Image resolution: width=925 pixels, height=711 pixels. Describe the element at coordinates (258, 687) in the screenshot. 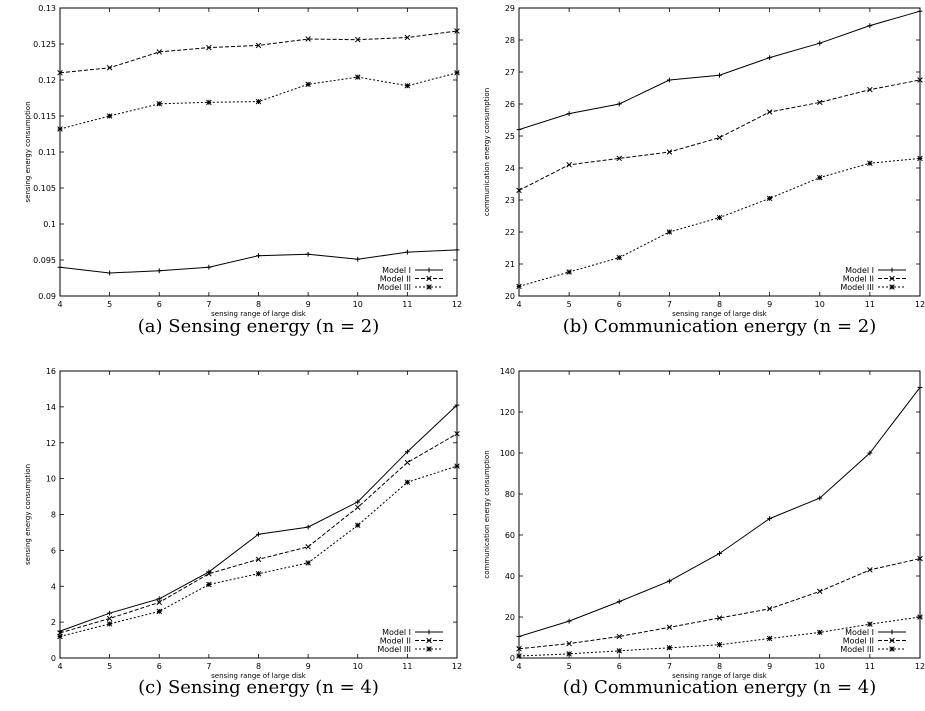

I see `chart-caption: (c) Sensing energy (n = 4)` at that location.